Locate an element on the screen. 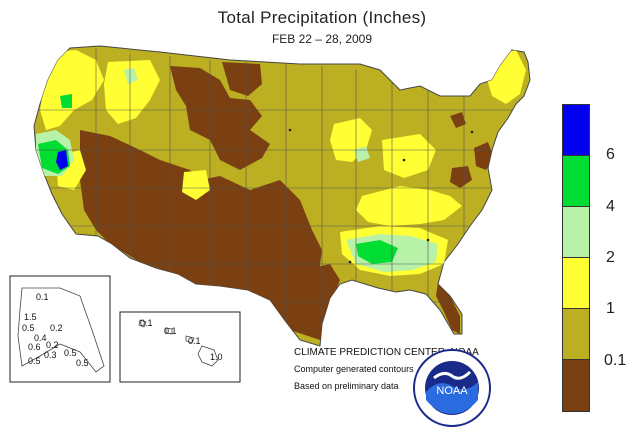  map-title: Total Precipitation (Inches) is located at coordinates (322, 17).